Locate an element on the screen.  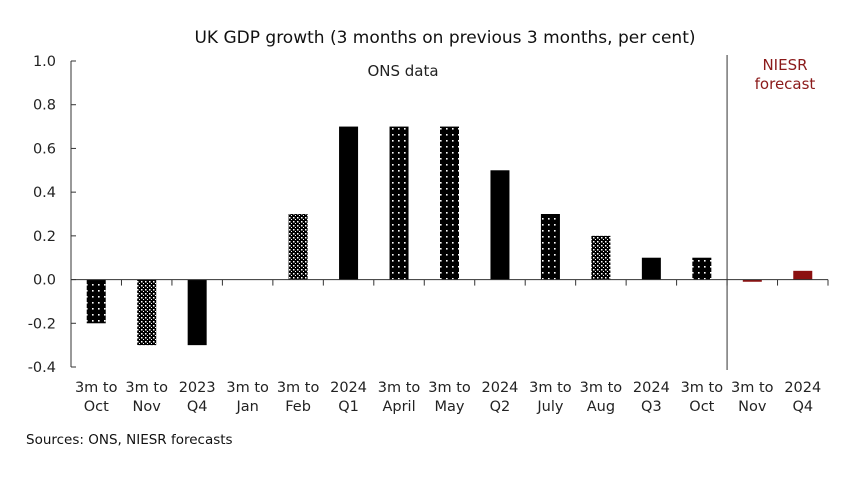
y-tick-label: 0.6 is located at coordinates (44, 149).